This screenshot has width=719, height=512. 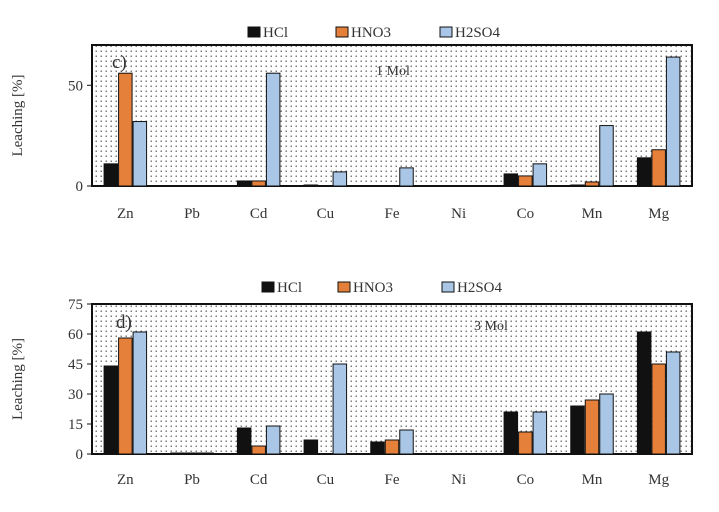 I want to click on bar-fe-hno3, so click(x=392, y=447).